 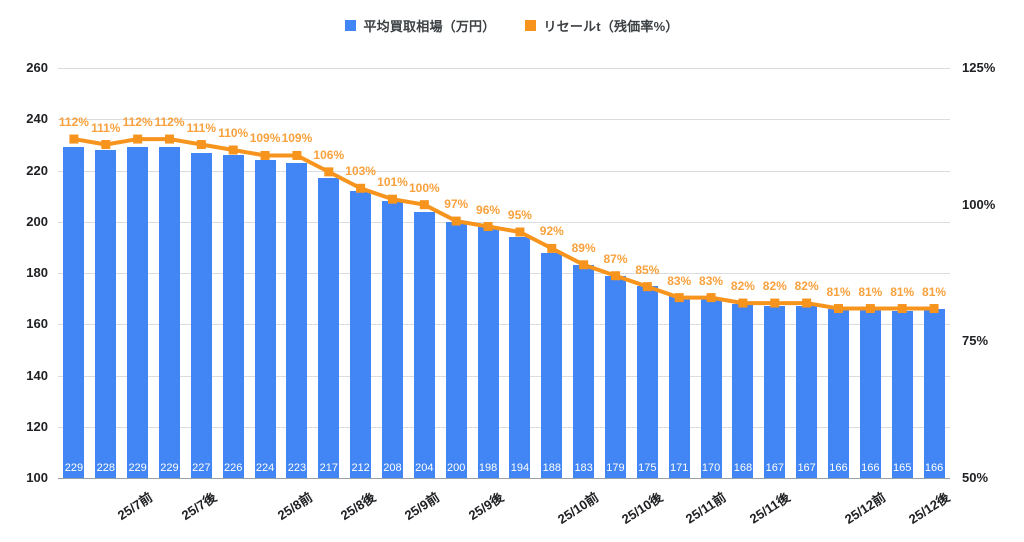 I want to click on bar-value-label: 204, so click(x=424, y=468).